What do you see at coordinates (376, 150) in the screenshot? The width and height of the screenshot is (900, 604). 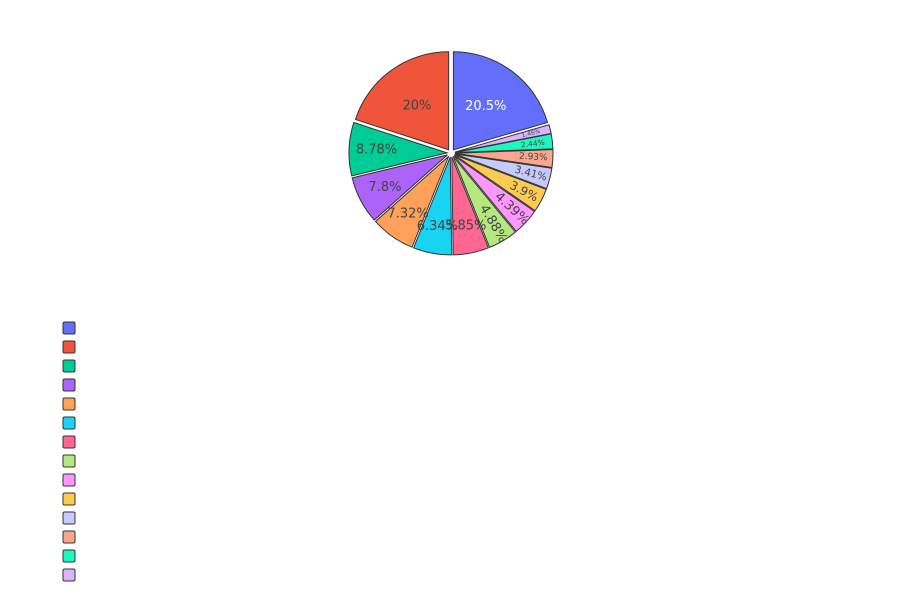 I see `pie-slice-label: 8.78%` at bounding box center [376, 150].